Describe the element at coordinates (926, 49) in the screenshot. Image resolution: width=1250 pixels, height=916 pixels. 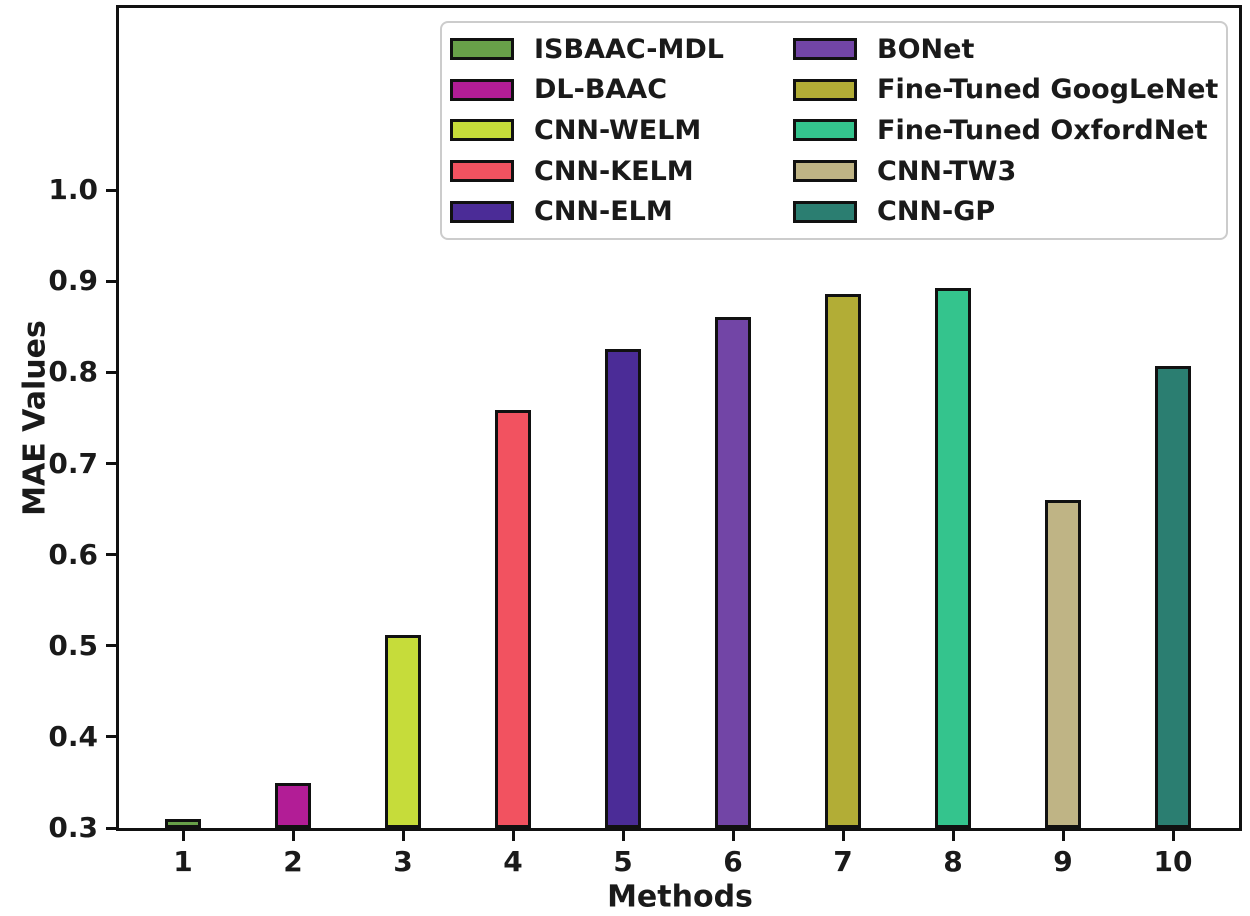
I see `legend-label: BONet` at that location.